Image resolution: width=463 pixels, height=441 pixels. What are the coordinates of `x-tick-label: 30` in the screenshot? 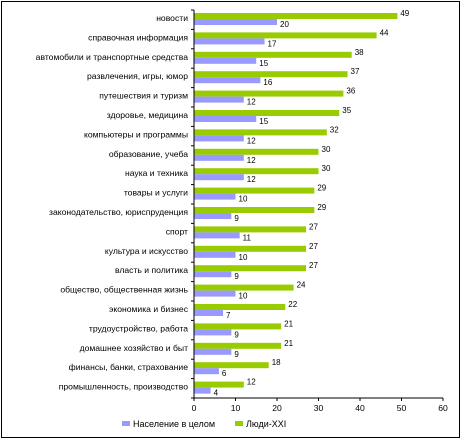 It's located at (319, 408).